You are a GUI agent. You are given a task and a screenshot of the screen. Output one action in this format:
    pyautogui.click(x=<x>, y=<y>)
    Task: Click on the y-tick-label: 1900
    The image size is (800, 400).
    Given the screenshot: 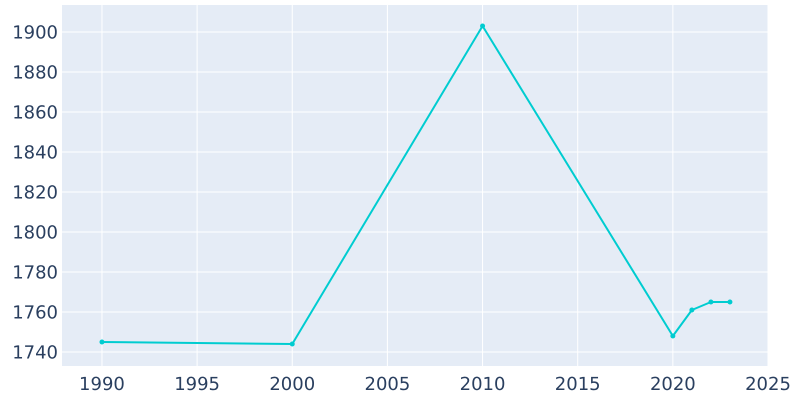 What is the action you would take?
    pyautogui.click(x=35, y=33)
    